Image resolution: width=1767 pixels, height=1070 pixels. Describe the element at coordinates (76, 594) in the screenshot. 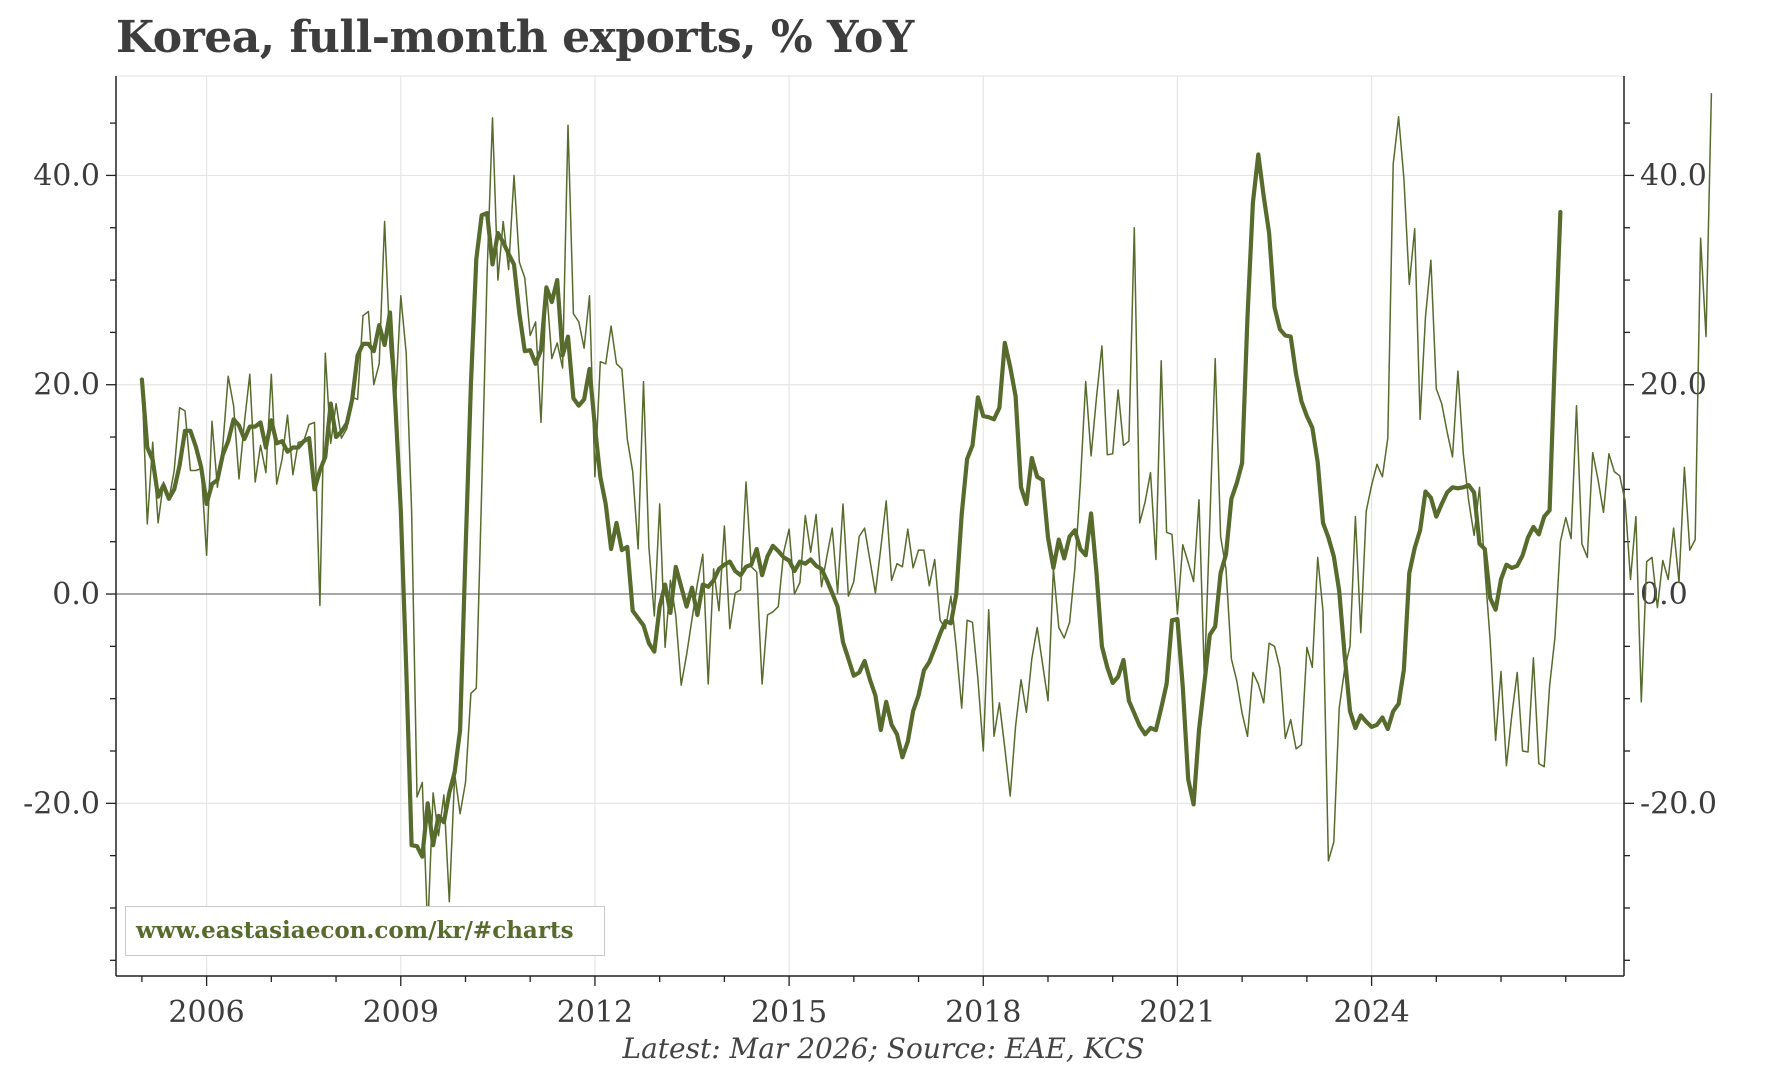

I see `y-tick-label-left: 0.0` at that location.